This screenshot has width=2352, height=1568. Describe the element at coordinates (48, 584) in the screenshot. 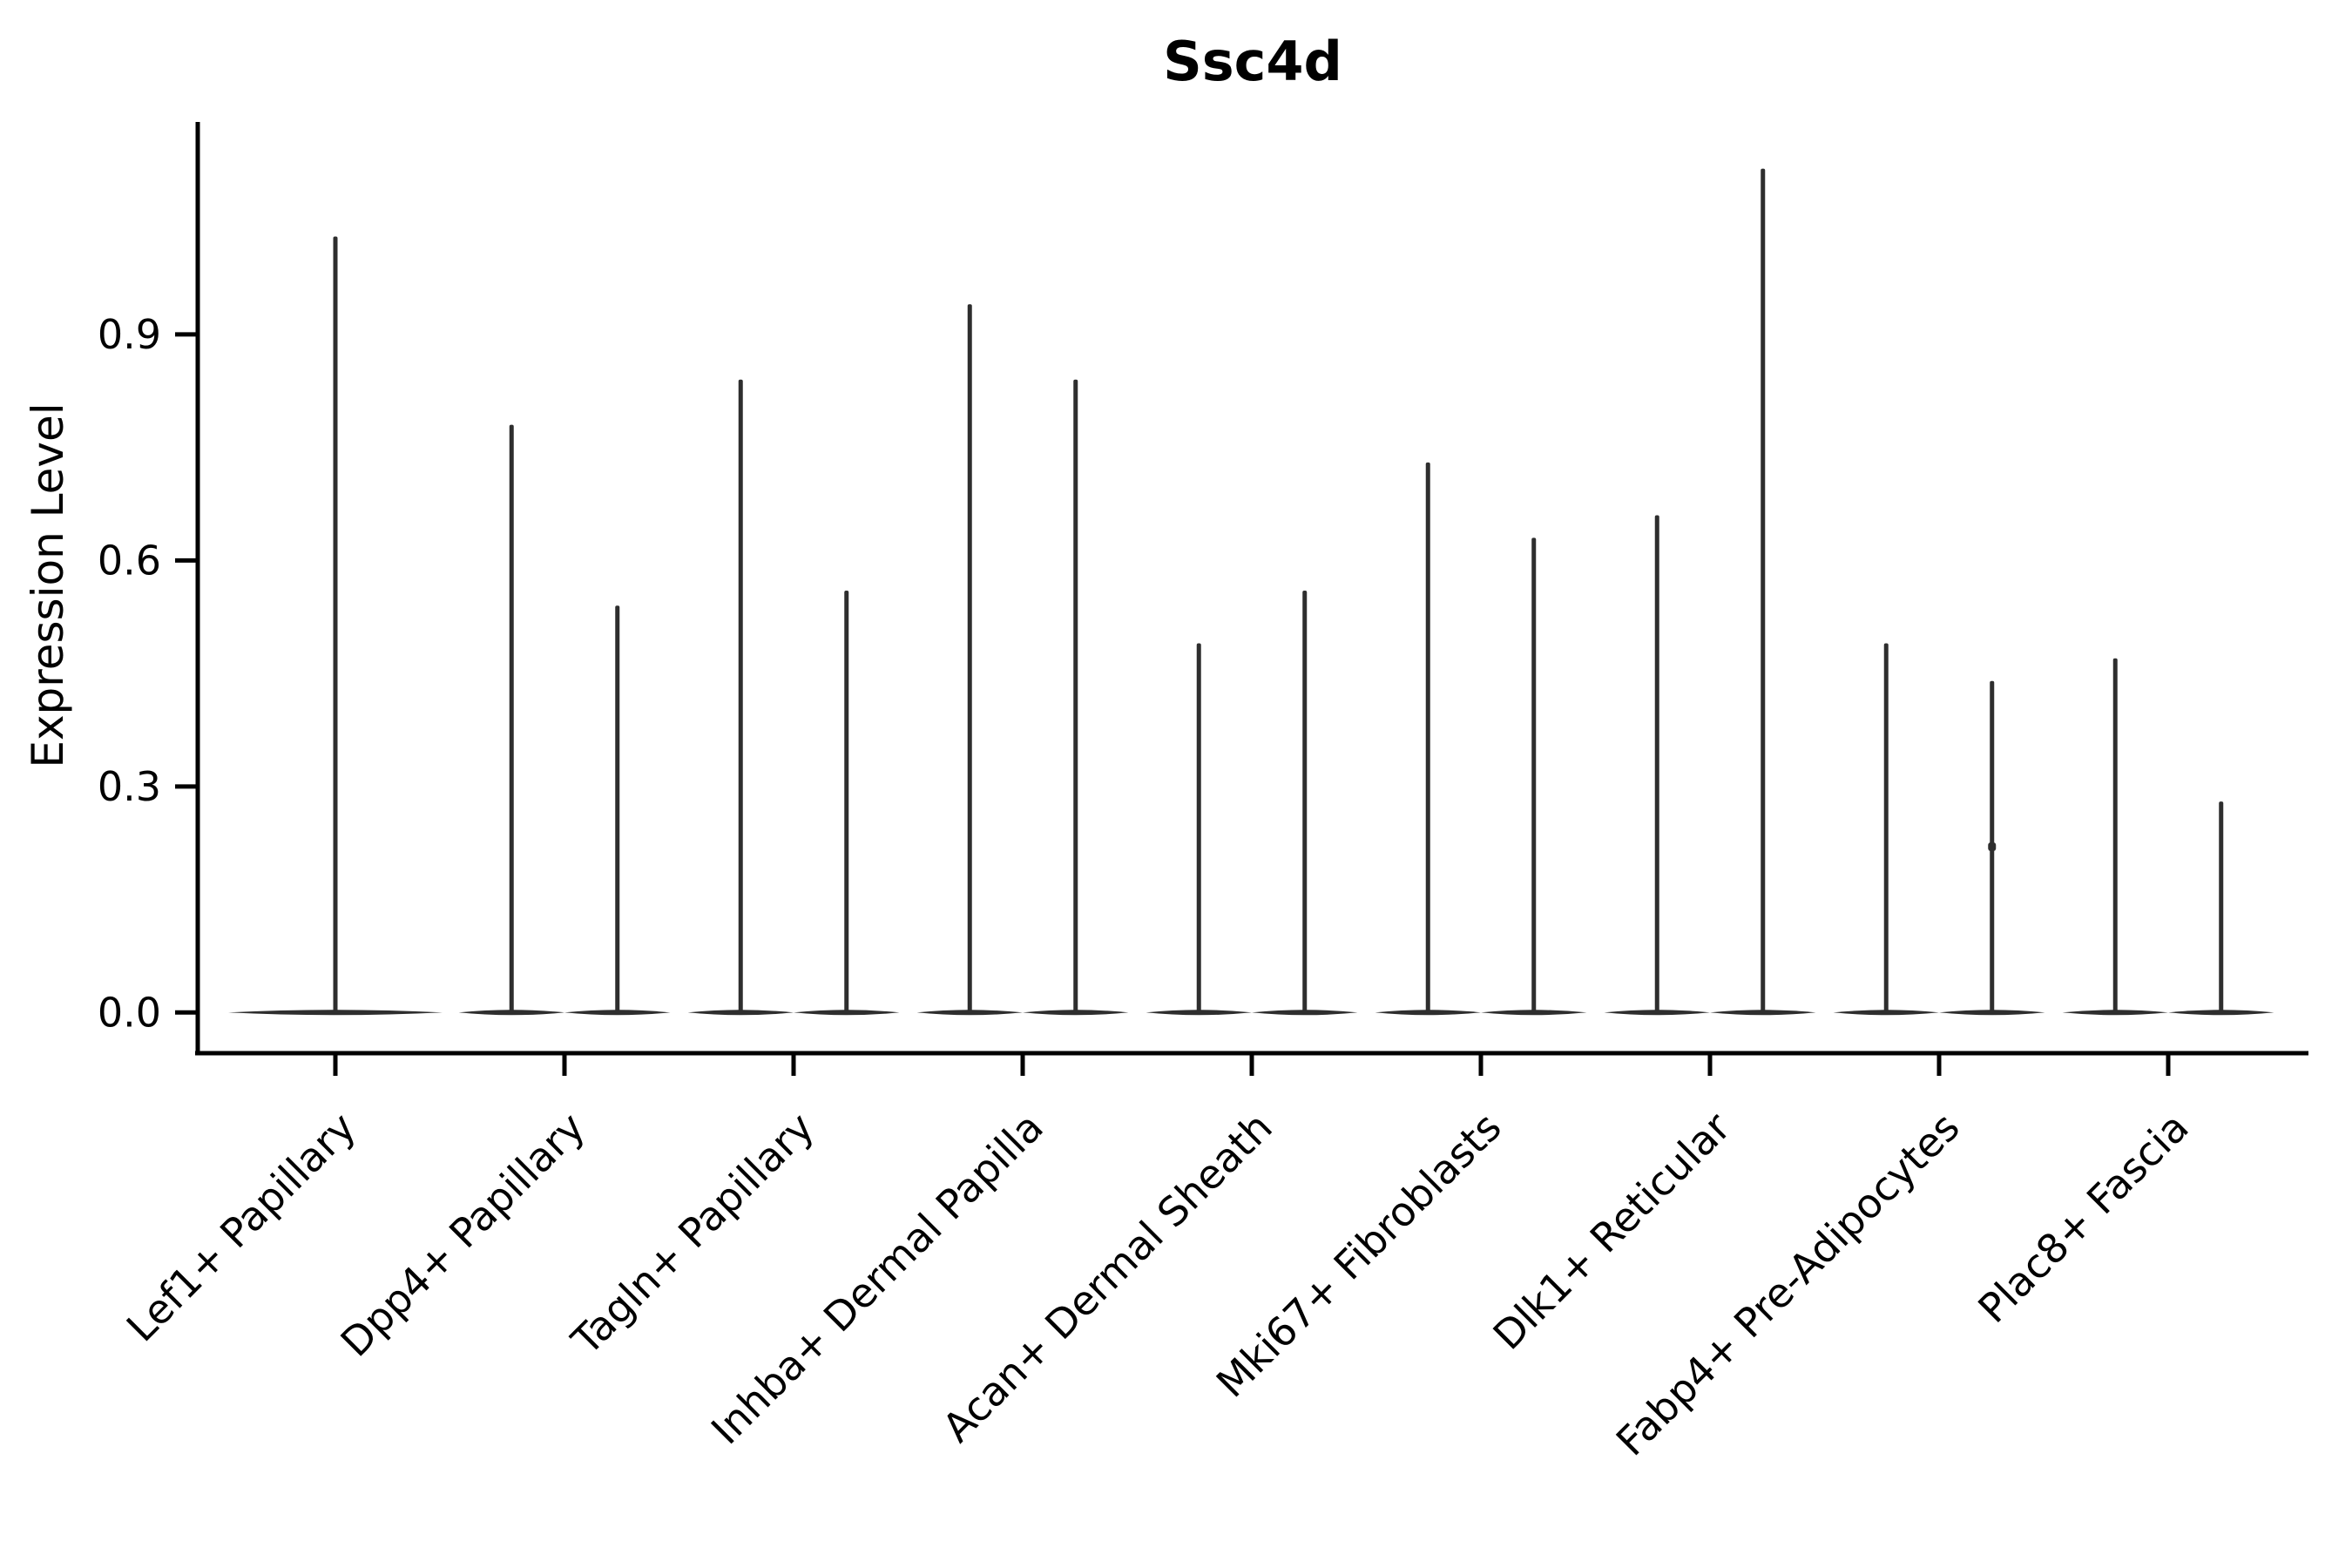

I see `y-axis-label: Expression Level` at that location.